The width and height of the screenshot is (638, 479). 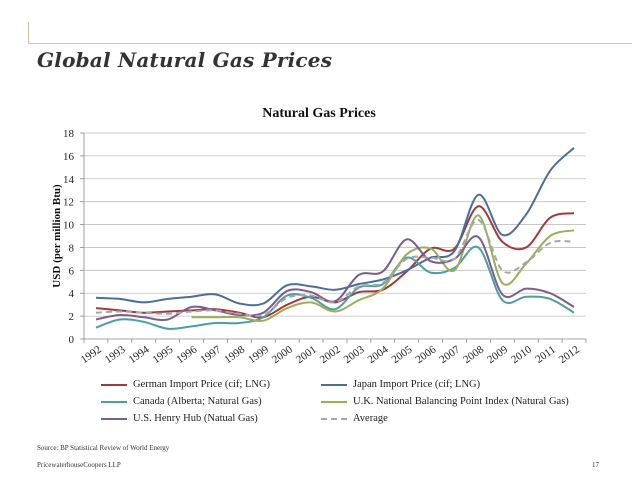 I want to click on series-line-u-s-henry-hub-natual-gas, so click(x=335, y=278).